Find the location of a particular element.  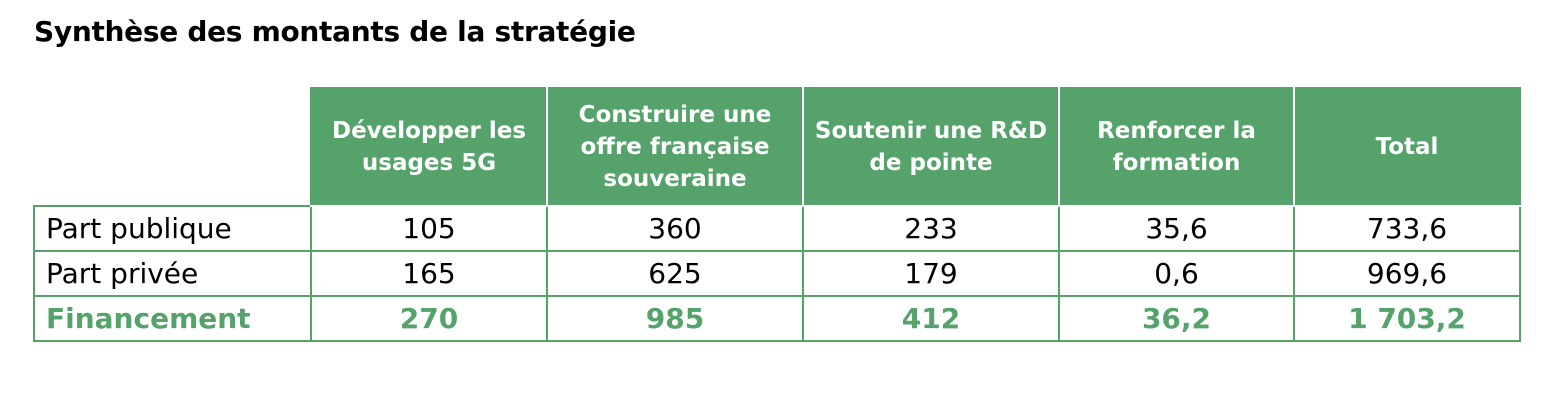

table-row-part-publique: Part publique 105 360 233 35,6 733,6 is located at coordinates (777, 228).